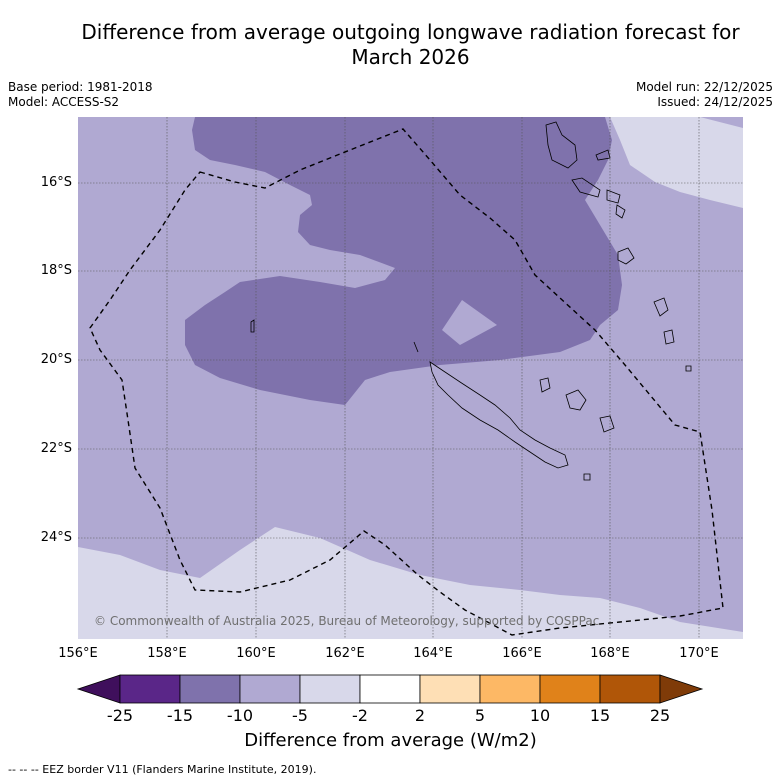 This screenshot has height=781, width=781. I want to click on meta-right: Model run: 22/12/2025 Issued: 24/12/2025, so click(704, 95).